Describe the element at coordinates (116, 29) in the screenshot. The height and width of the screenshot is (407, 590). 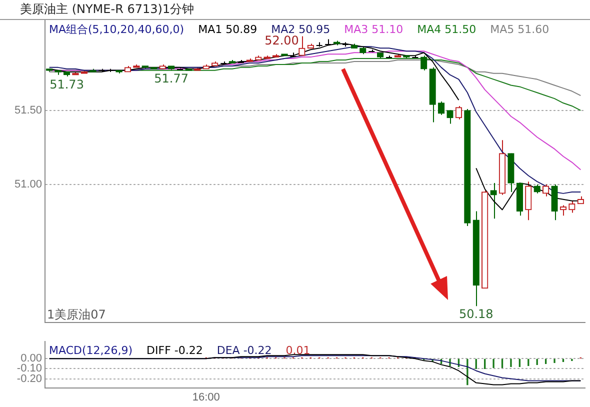
I see `legend-title: MA组合(5,10,20,40,60,0)` at that location.